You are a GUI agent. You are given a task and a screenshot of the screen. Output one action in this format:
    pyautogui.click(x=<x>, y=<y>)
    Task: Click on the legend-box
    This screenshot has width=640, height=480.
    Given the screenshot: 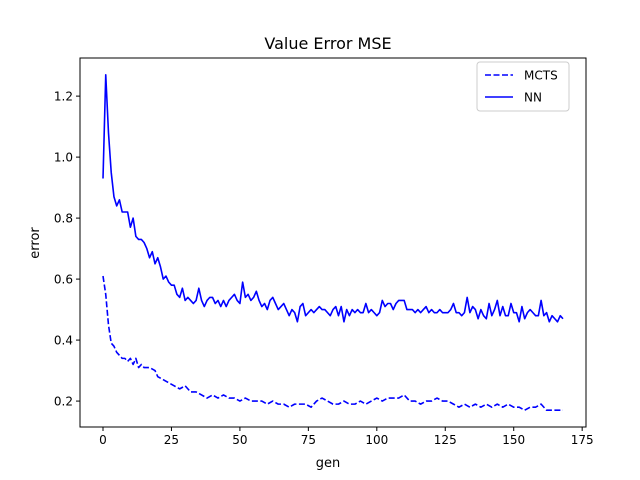 What is the action you would take?
    pyautogui.click(x=523, y=86)
    